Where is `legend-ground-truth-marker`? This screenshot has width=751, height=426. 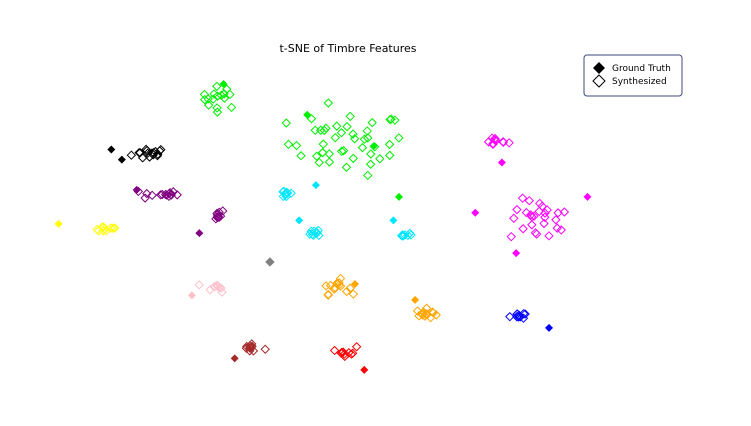 legend-ground-truth-marker is located at coordinates (599, 68).